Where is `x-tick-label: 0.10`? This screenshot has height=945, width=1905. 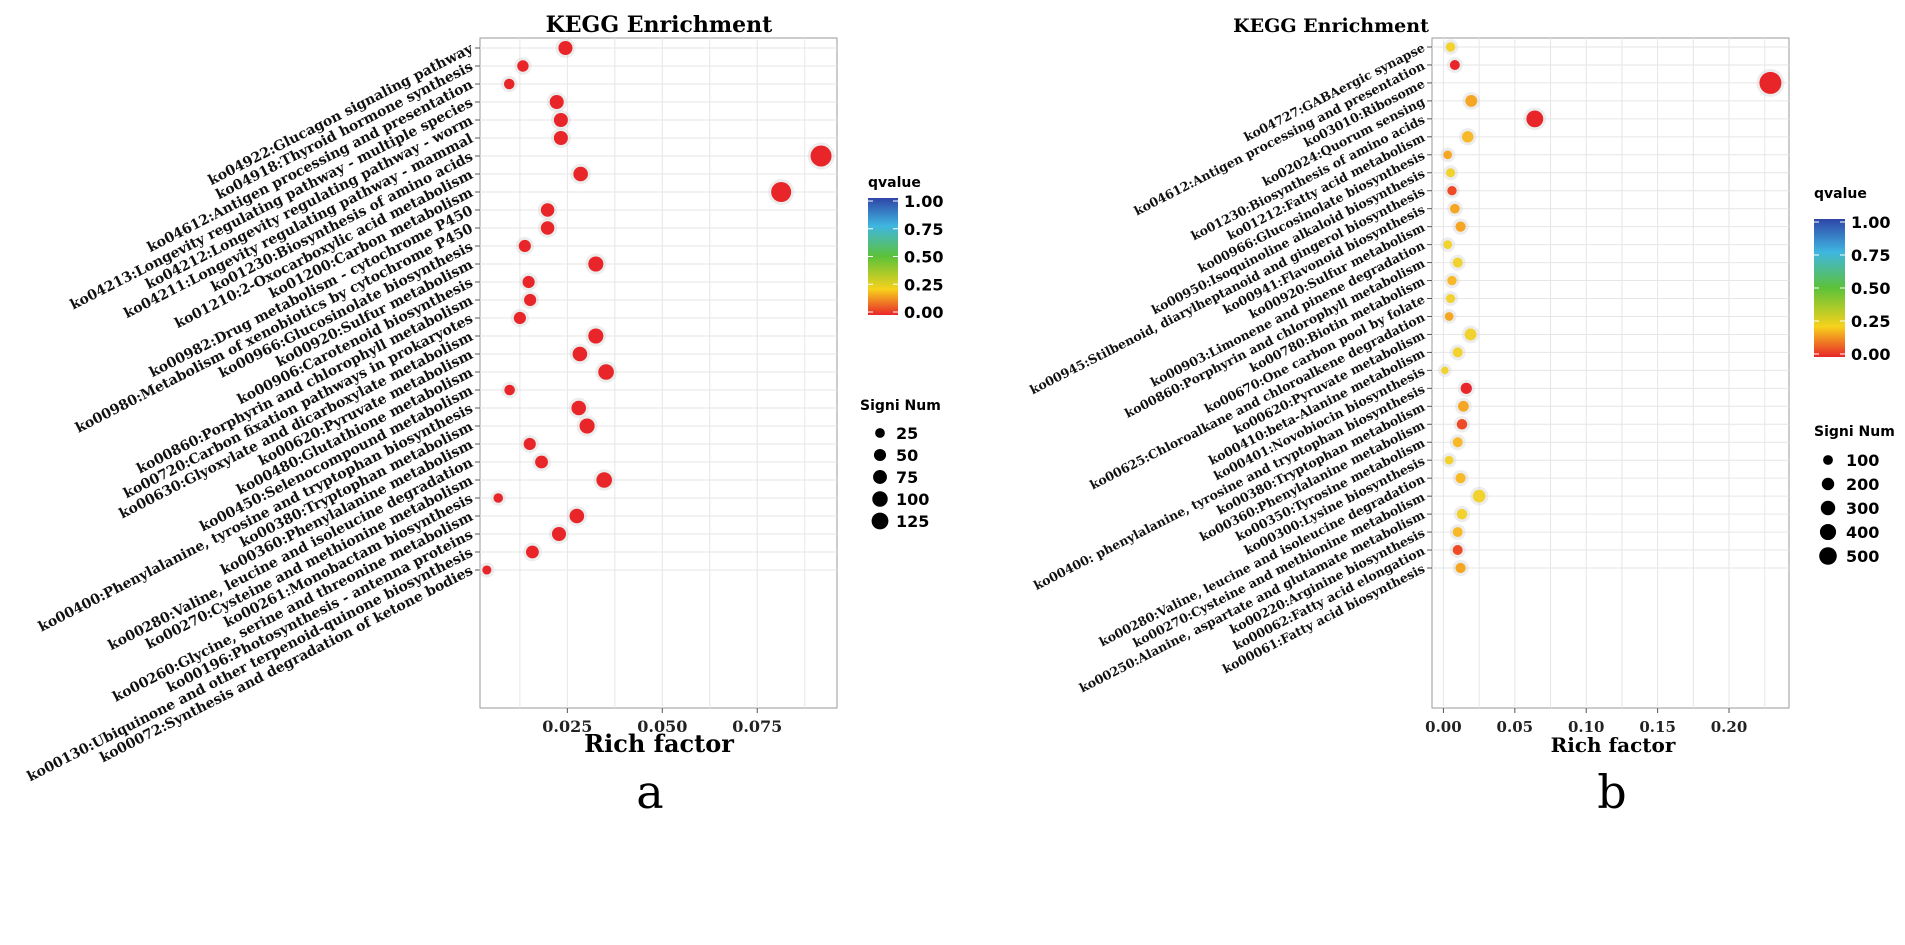 x-tick-label: 0.10 is located at coordinates (1586, 727).